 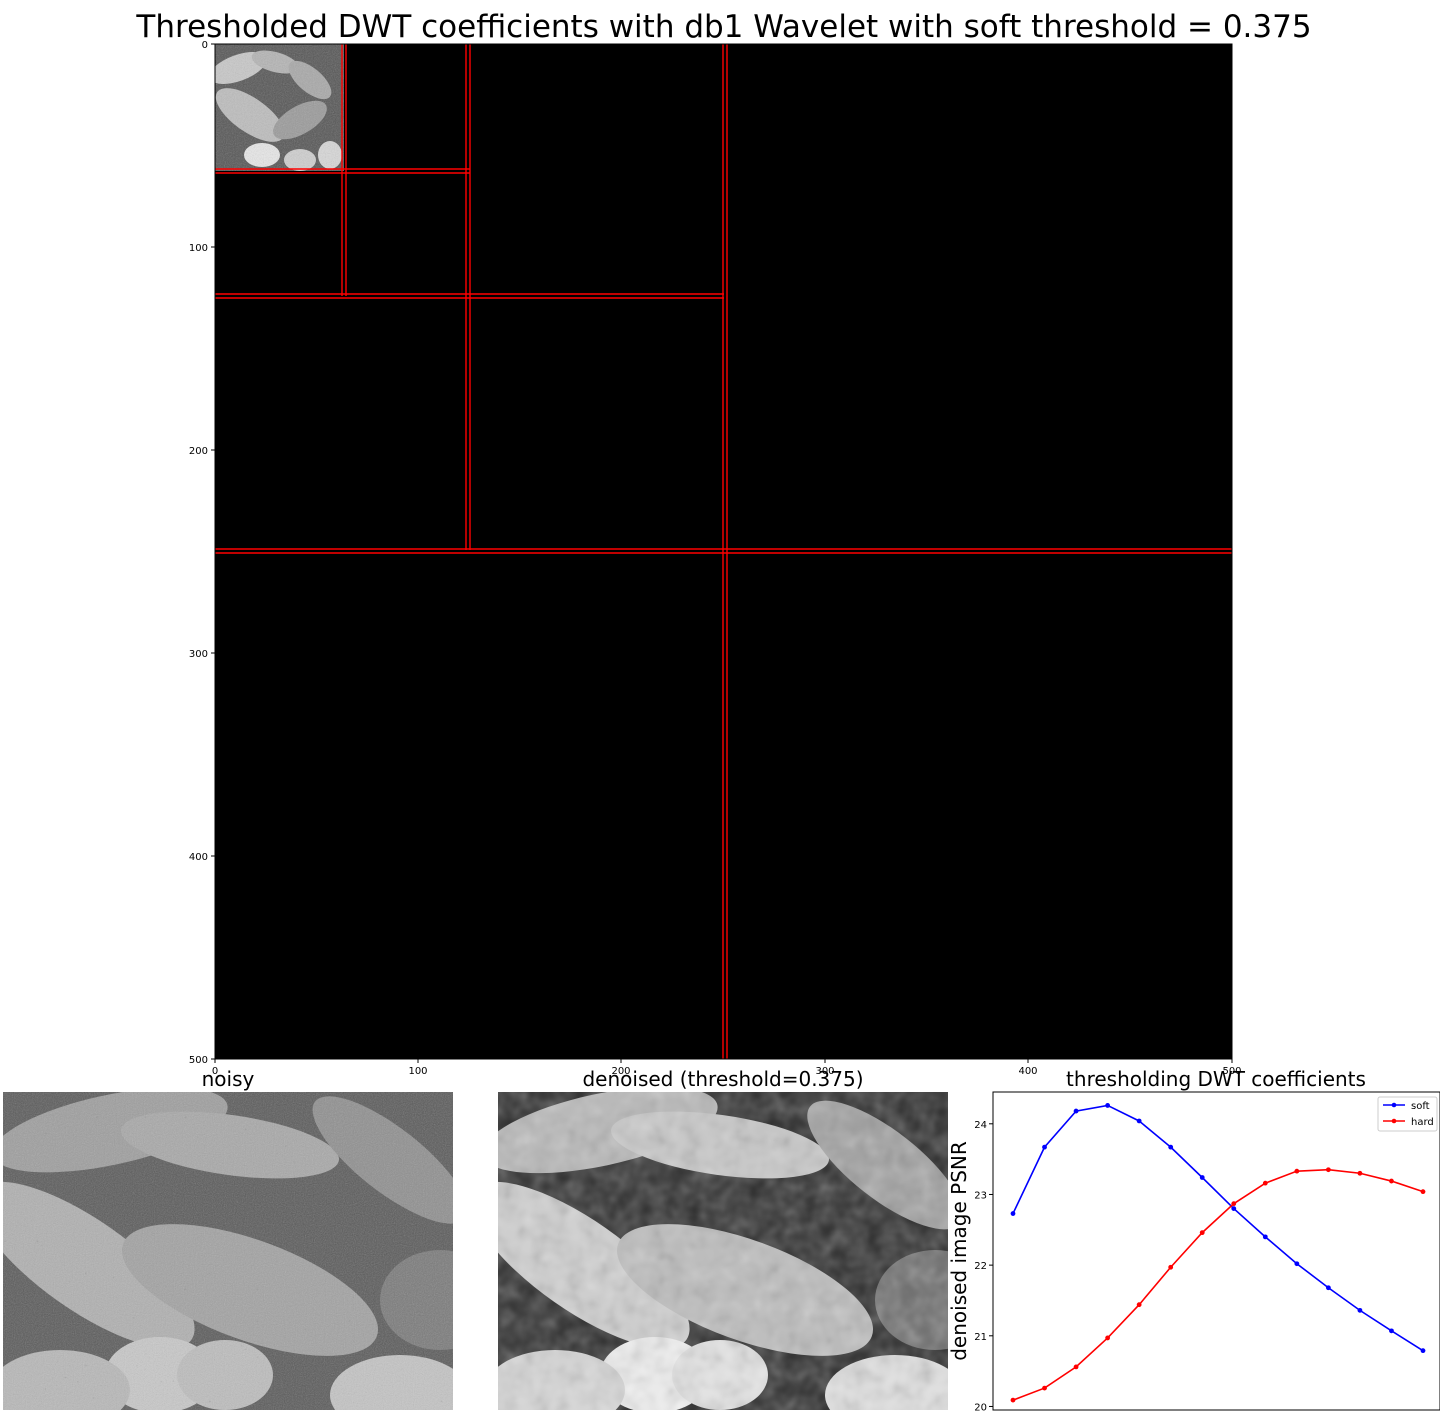 What do you see at coordinates (980, 1337) in the screenshot?
I see `y-tick-label: 21` at bounding box center [980, 1337].